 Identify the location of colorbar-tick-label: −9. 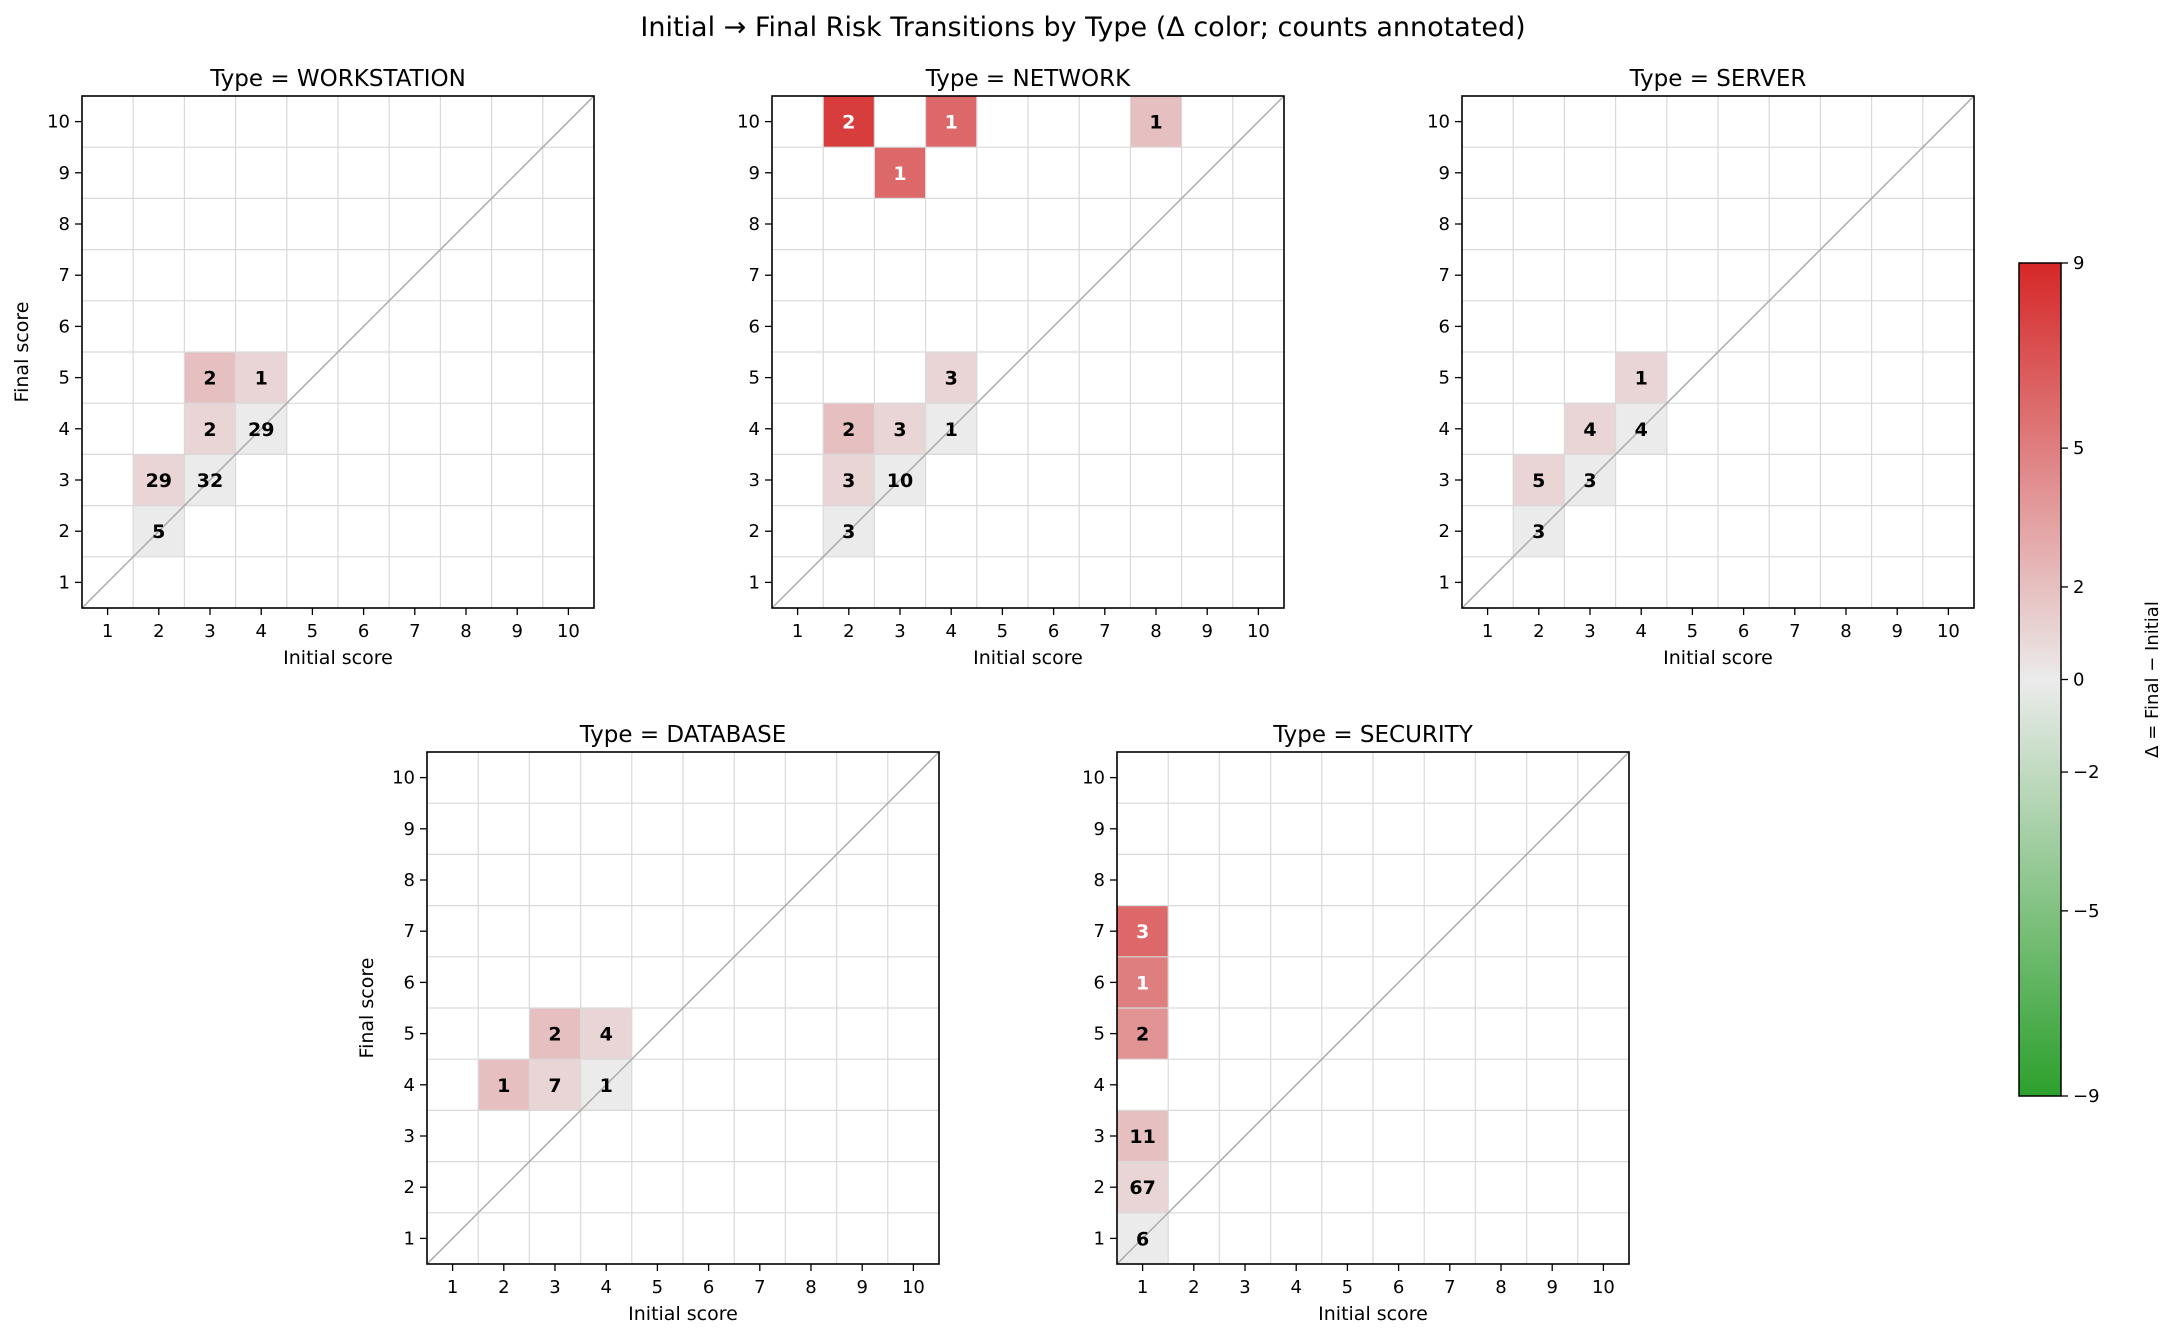
(2086, 1096).